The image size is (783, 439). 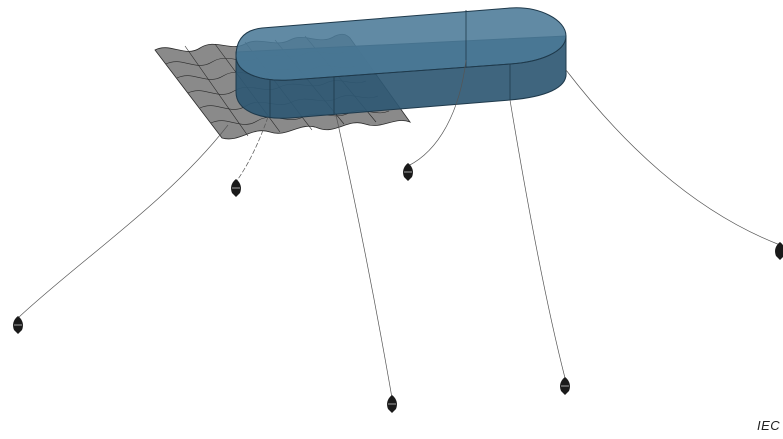 I want to click on hull-deck-rim, so click(x=401, y=58).